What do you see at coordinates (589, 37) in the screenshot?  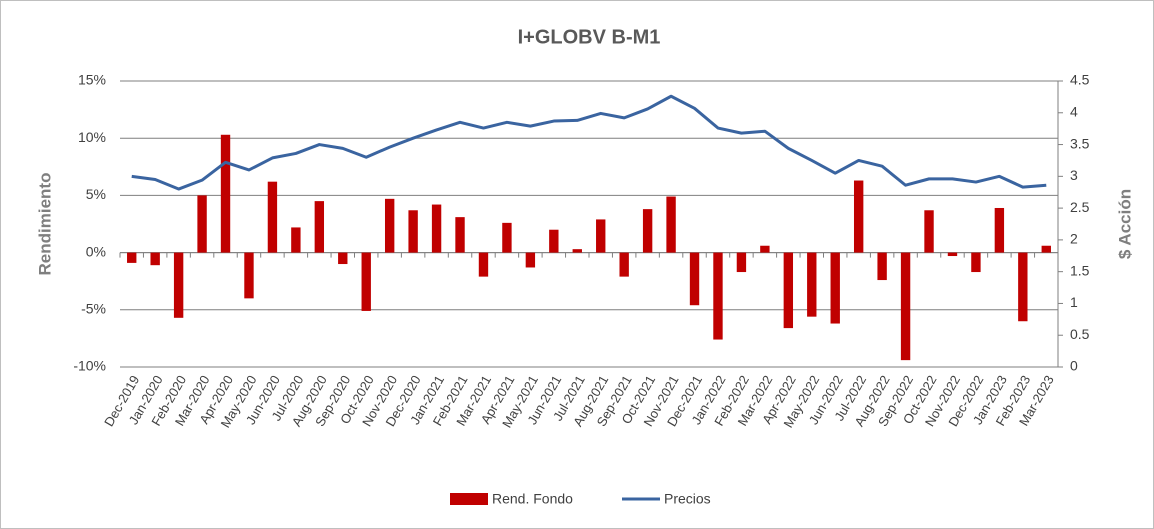 I see `chart-title: I+GLOBV B-M1` at bounding box center [589, 37].